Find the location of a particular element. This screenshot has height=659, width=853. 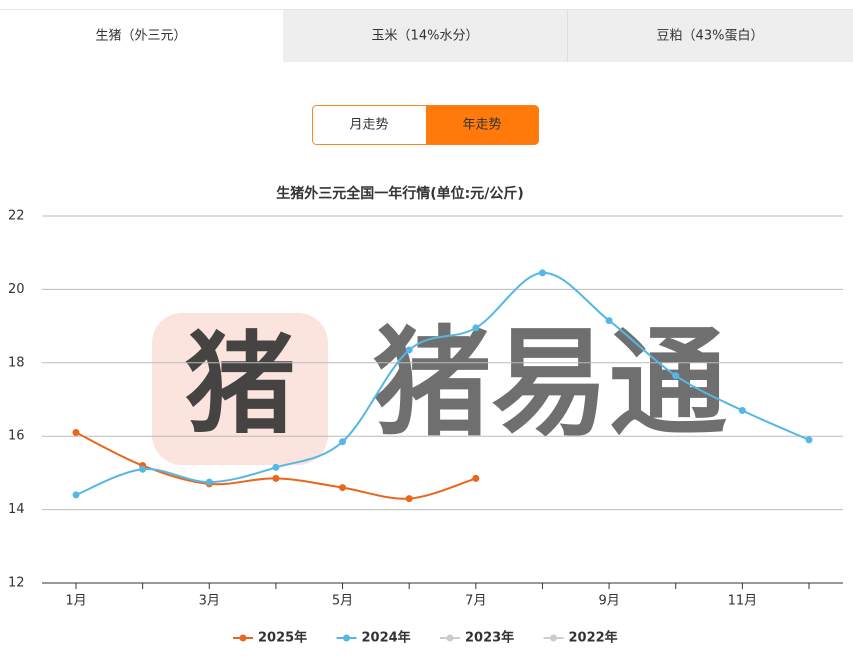

toggle-active is located at coordinates (482, 125).